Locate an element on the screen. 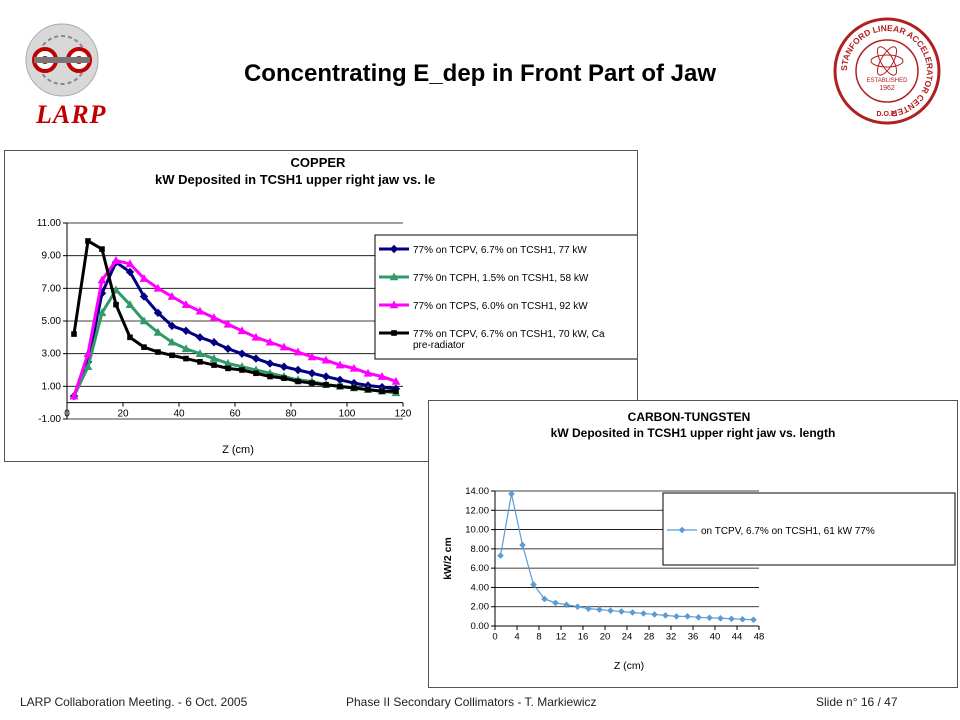 The image size is (960, 720). x-tick-label: 8 is located at coordinates (538, 637).